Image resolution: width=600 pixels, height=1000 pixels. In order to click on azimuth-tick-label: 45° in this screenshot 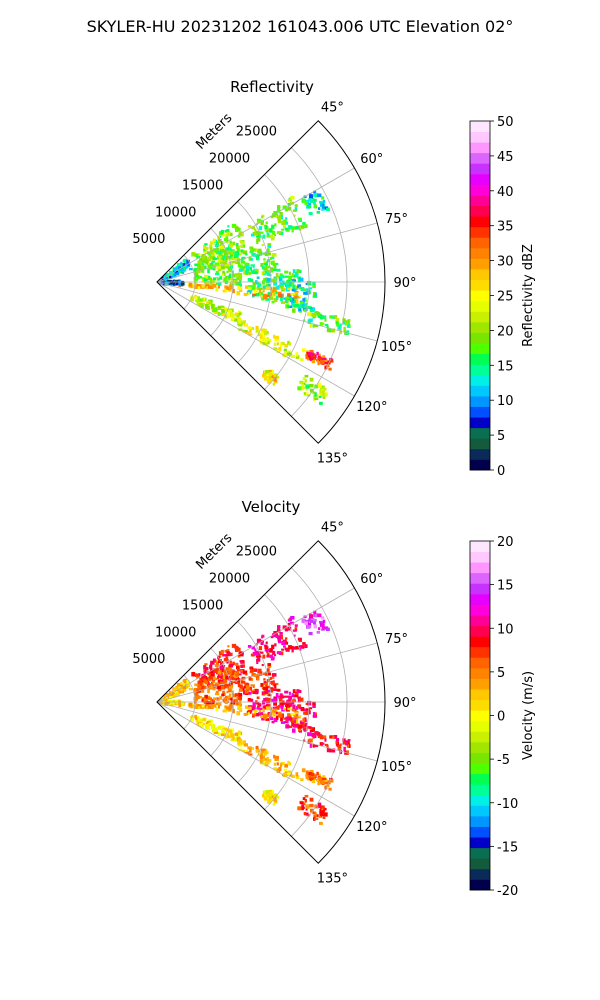, I will do `click(332, 528)`.